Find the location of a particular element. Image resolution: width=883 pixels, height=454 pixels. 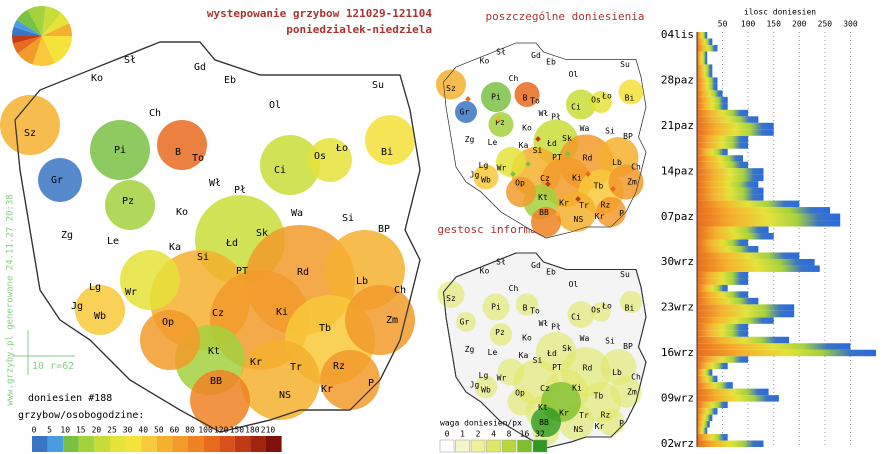

place-label: Lg is located at coordinates (484, 165).